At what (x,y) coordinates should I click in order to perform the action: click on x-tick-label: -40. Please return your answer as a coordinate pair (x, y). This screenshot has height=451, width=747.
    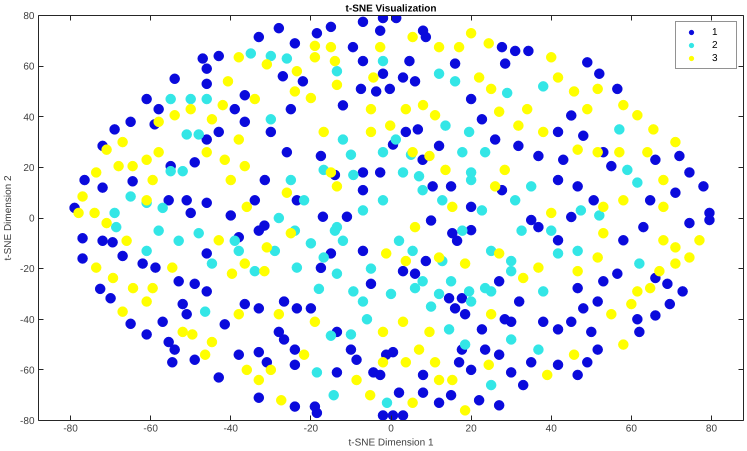
    Looking at the image, I should click on (231, 429).